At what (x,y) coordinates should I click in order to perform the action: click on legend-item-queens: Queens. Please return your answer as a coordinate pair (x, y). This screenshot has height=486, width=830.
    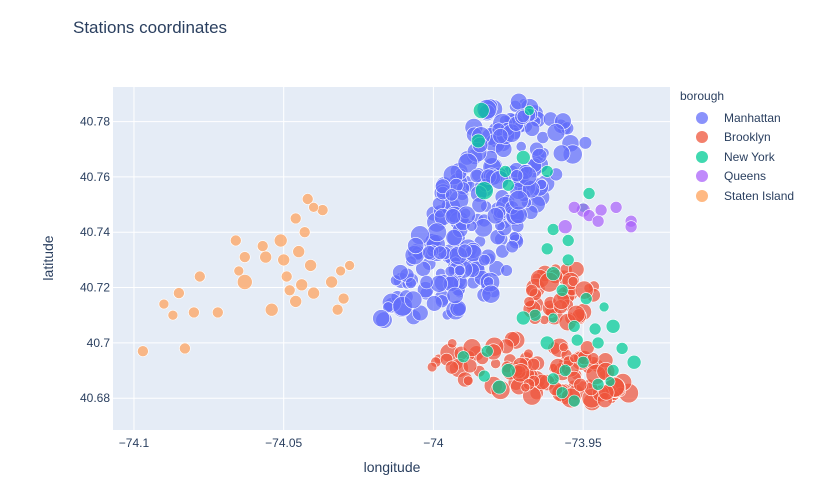
    Looking at the image, I should click on (737, 177).